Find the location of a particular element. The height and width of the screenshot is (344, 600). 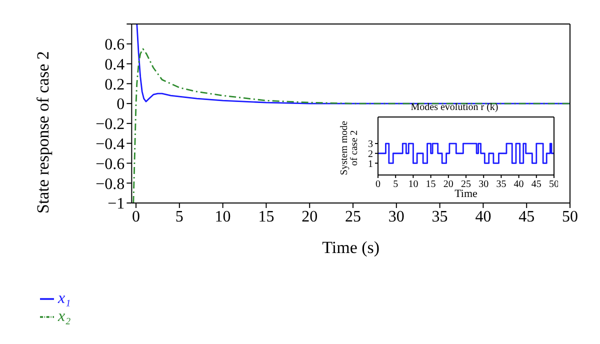

y-tick-label: 0.2 is located at coordinates (114, 85).